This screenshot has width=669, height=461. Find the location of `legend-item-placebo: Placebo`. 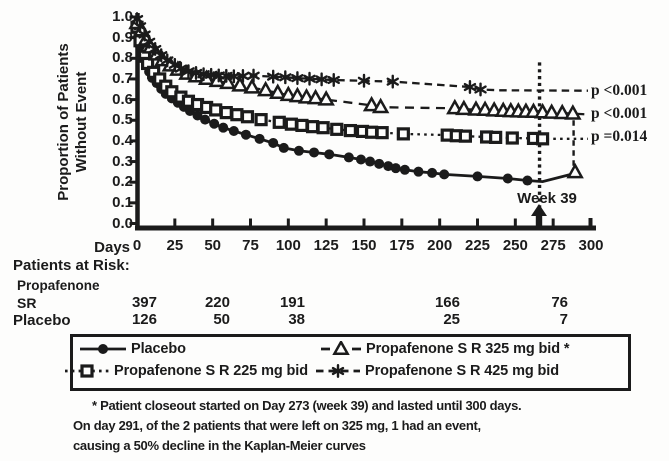

legend-item-placebo: Placebo is located at coordinates (132, 349).